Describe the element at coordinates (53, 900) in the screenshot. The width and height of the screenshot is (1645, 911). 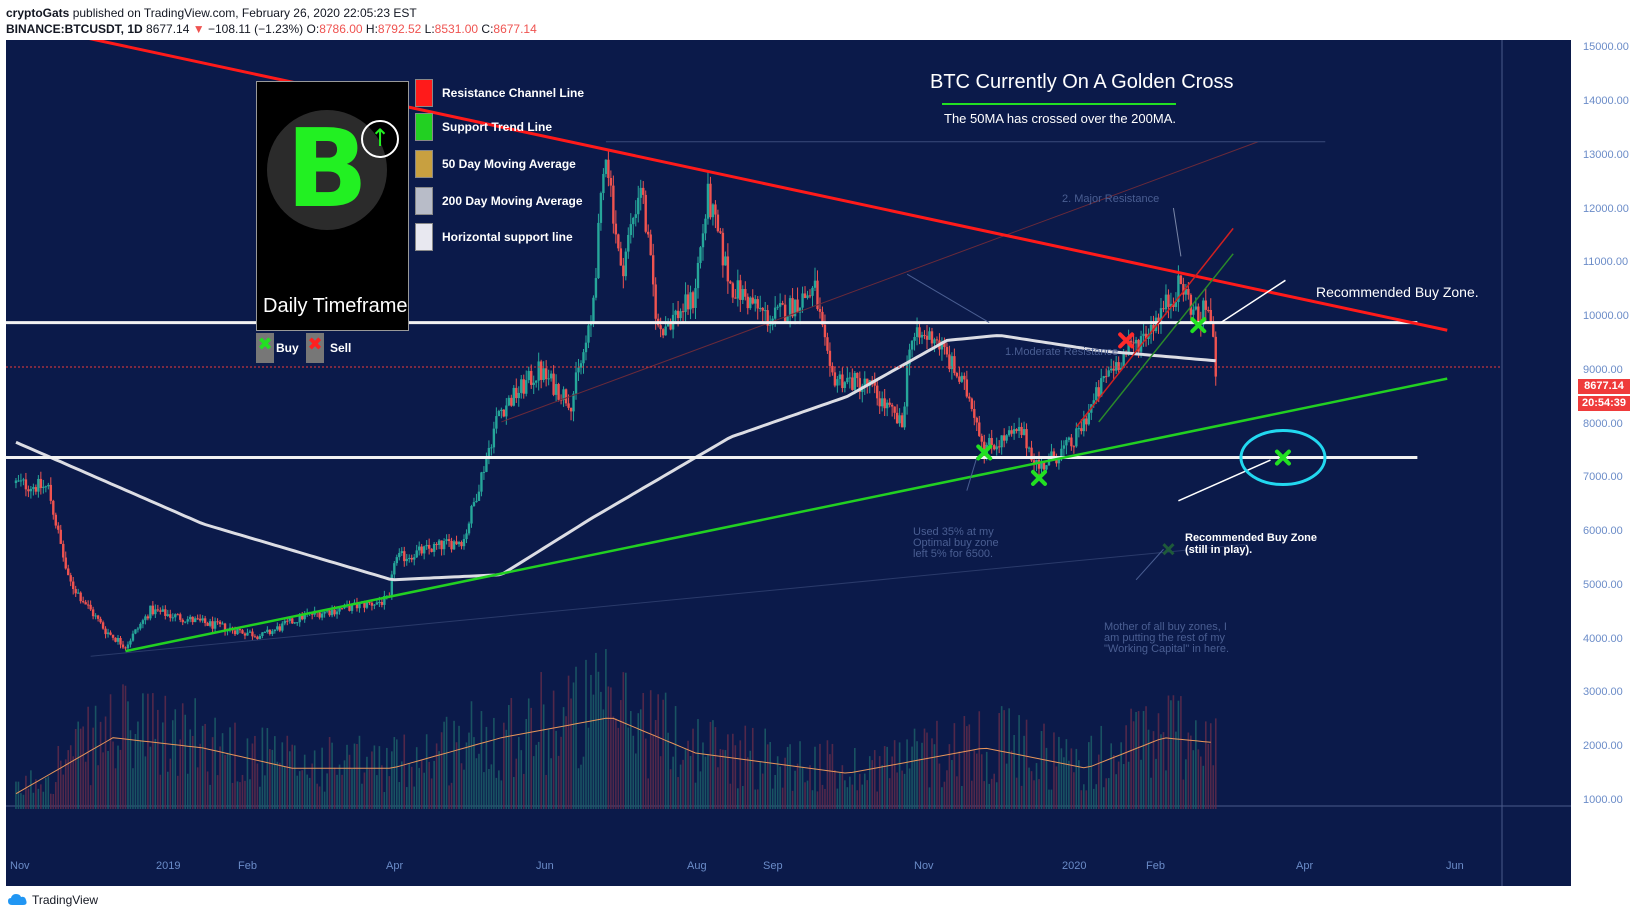
I see `tradingview-footer: TradingView` at that location.